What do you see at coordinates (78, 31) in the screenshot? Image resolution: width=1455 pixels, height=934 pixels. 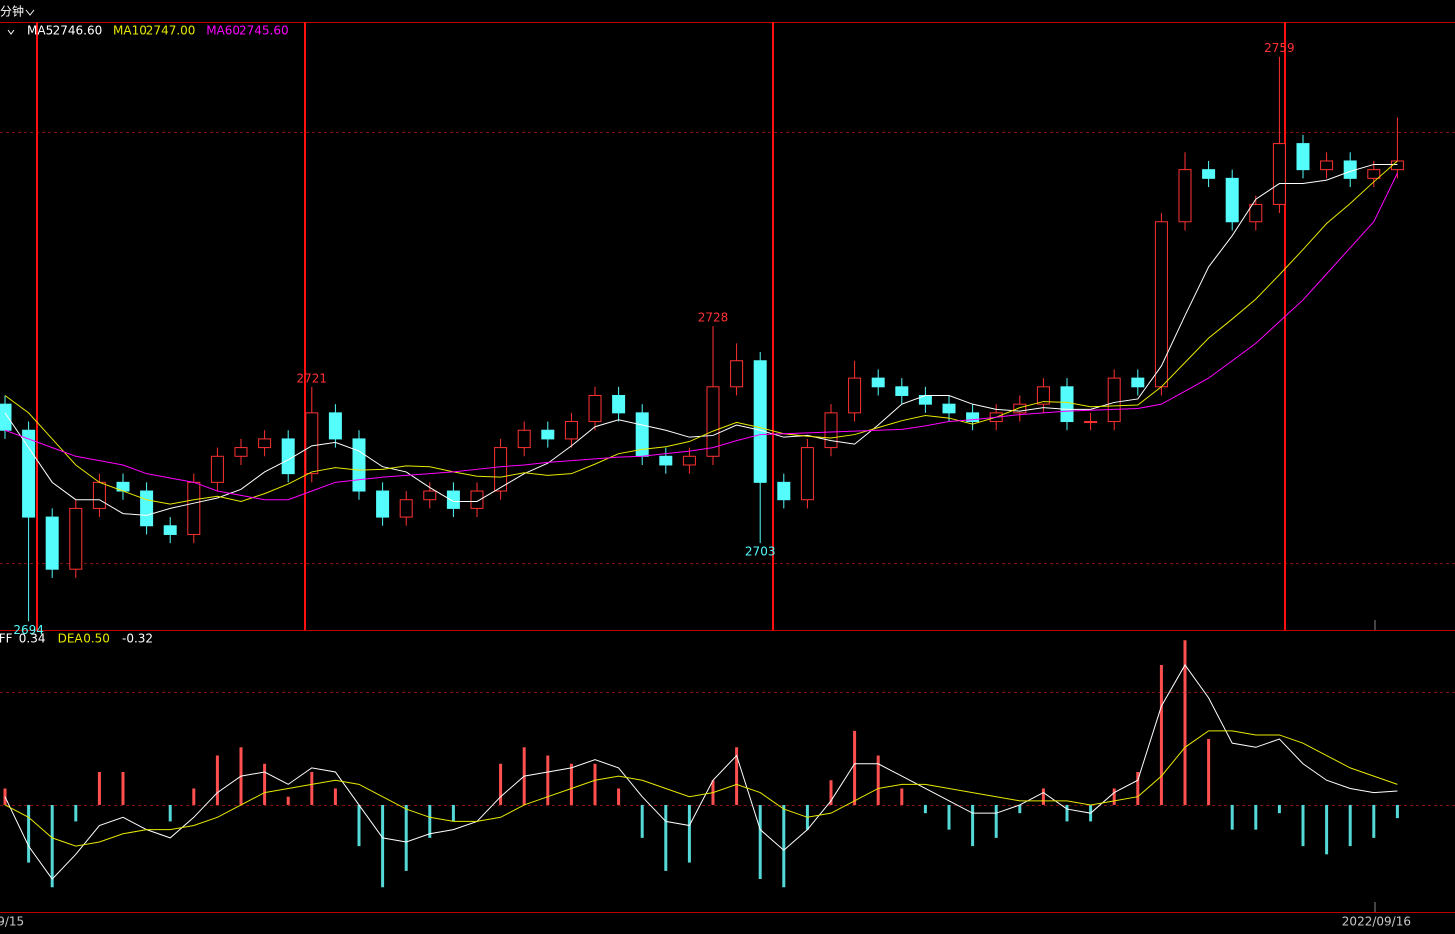 I see `legend-value: 2746.60` at bounding box center [78, 31].